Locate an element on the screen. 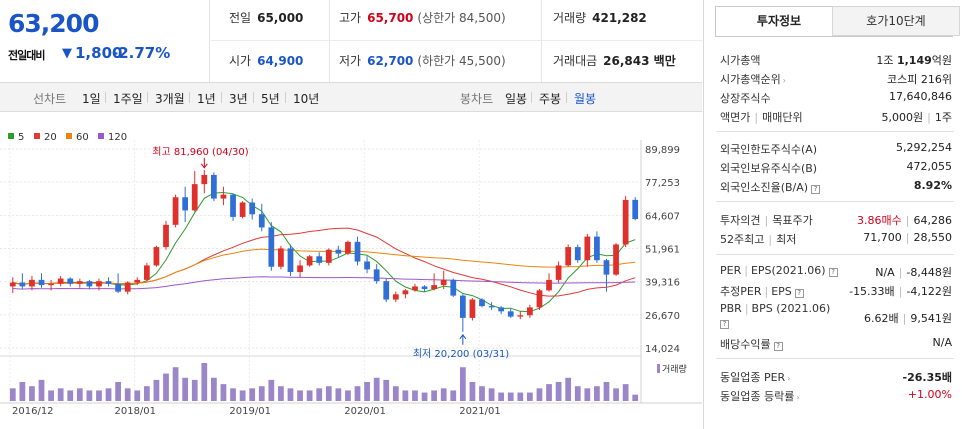 The height and width of the screenshot is (429, 962). pbr-label: PBR is located at coordinates (731, 308).